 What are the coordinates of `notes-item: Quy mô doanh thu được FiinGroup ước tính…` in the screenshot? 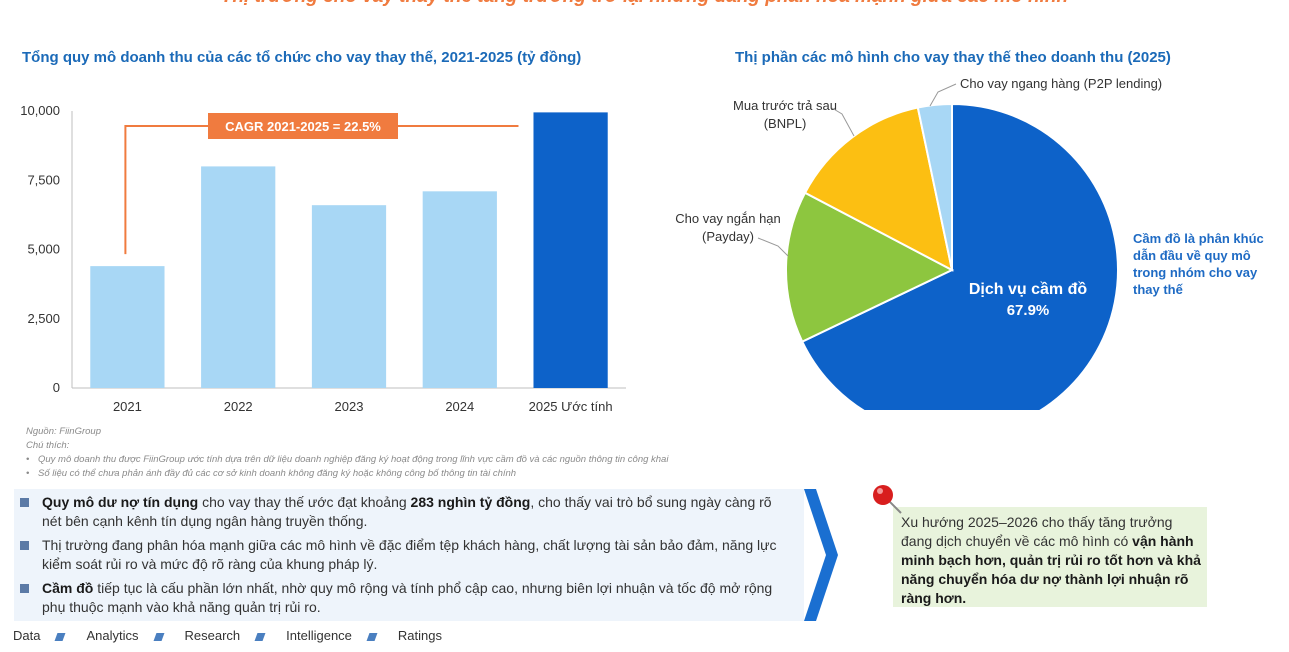 It's located at (347, 460).